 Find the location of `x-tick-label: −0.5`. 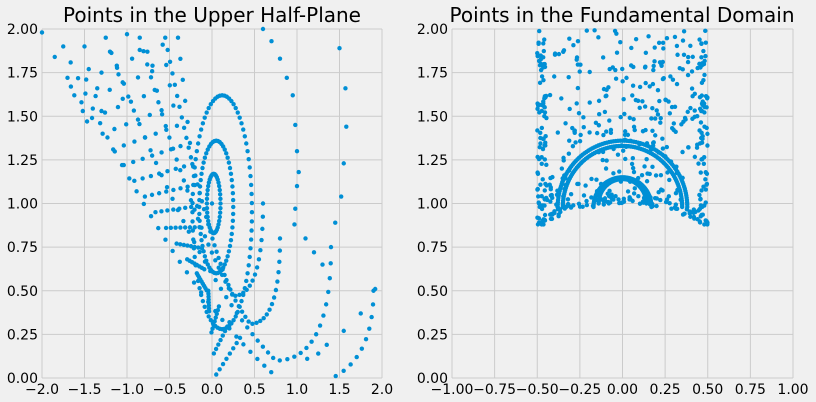

x-tick-label: −0.5 is located at coordinates (170, 390).